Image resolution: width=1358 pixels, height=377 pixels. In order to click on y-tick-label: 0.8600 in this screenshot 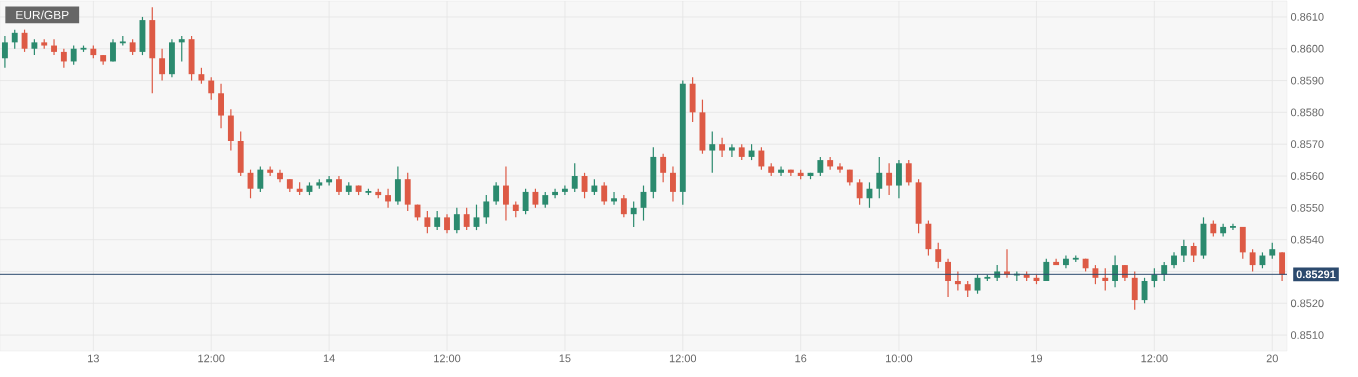, I will do `click(1307, 48)`.